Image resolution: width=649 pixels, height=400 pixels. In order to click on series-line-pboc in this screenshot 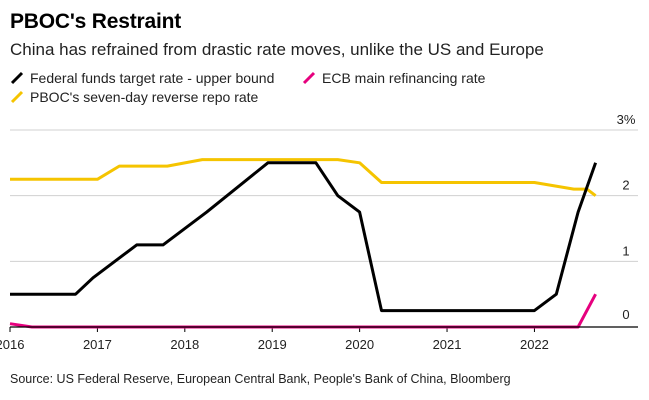, I will do `click(303, 177)`.